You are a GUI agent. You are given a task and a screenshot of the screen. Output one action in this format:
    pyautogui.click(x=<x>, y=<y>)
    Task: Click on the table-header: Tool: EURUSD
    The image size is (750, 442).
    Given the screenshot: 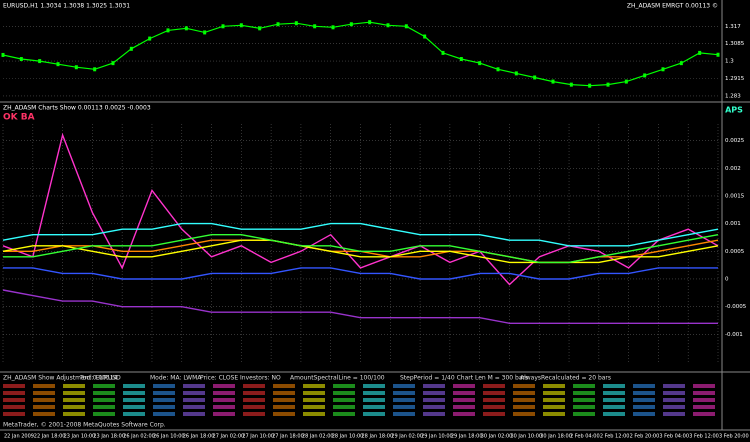 What is the action you would take?
    pyautogui.click(x=100, y=378)
    